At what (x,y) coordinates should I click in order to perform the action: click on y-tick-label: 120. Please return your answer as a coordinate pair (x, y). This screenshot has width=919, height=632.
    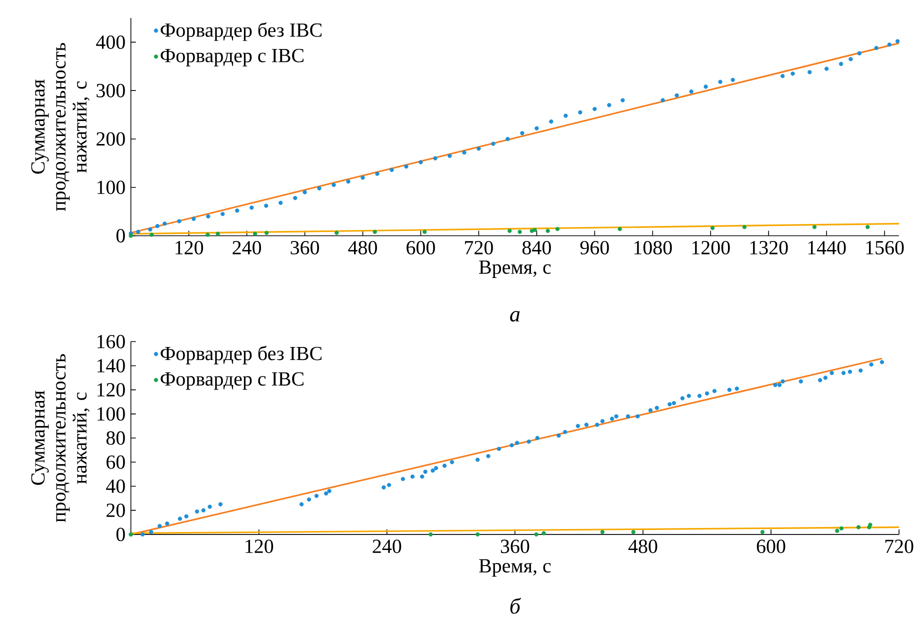
    Looking at the image, I should click on (111, 389).